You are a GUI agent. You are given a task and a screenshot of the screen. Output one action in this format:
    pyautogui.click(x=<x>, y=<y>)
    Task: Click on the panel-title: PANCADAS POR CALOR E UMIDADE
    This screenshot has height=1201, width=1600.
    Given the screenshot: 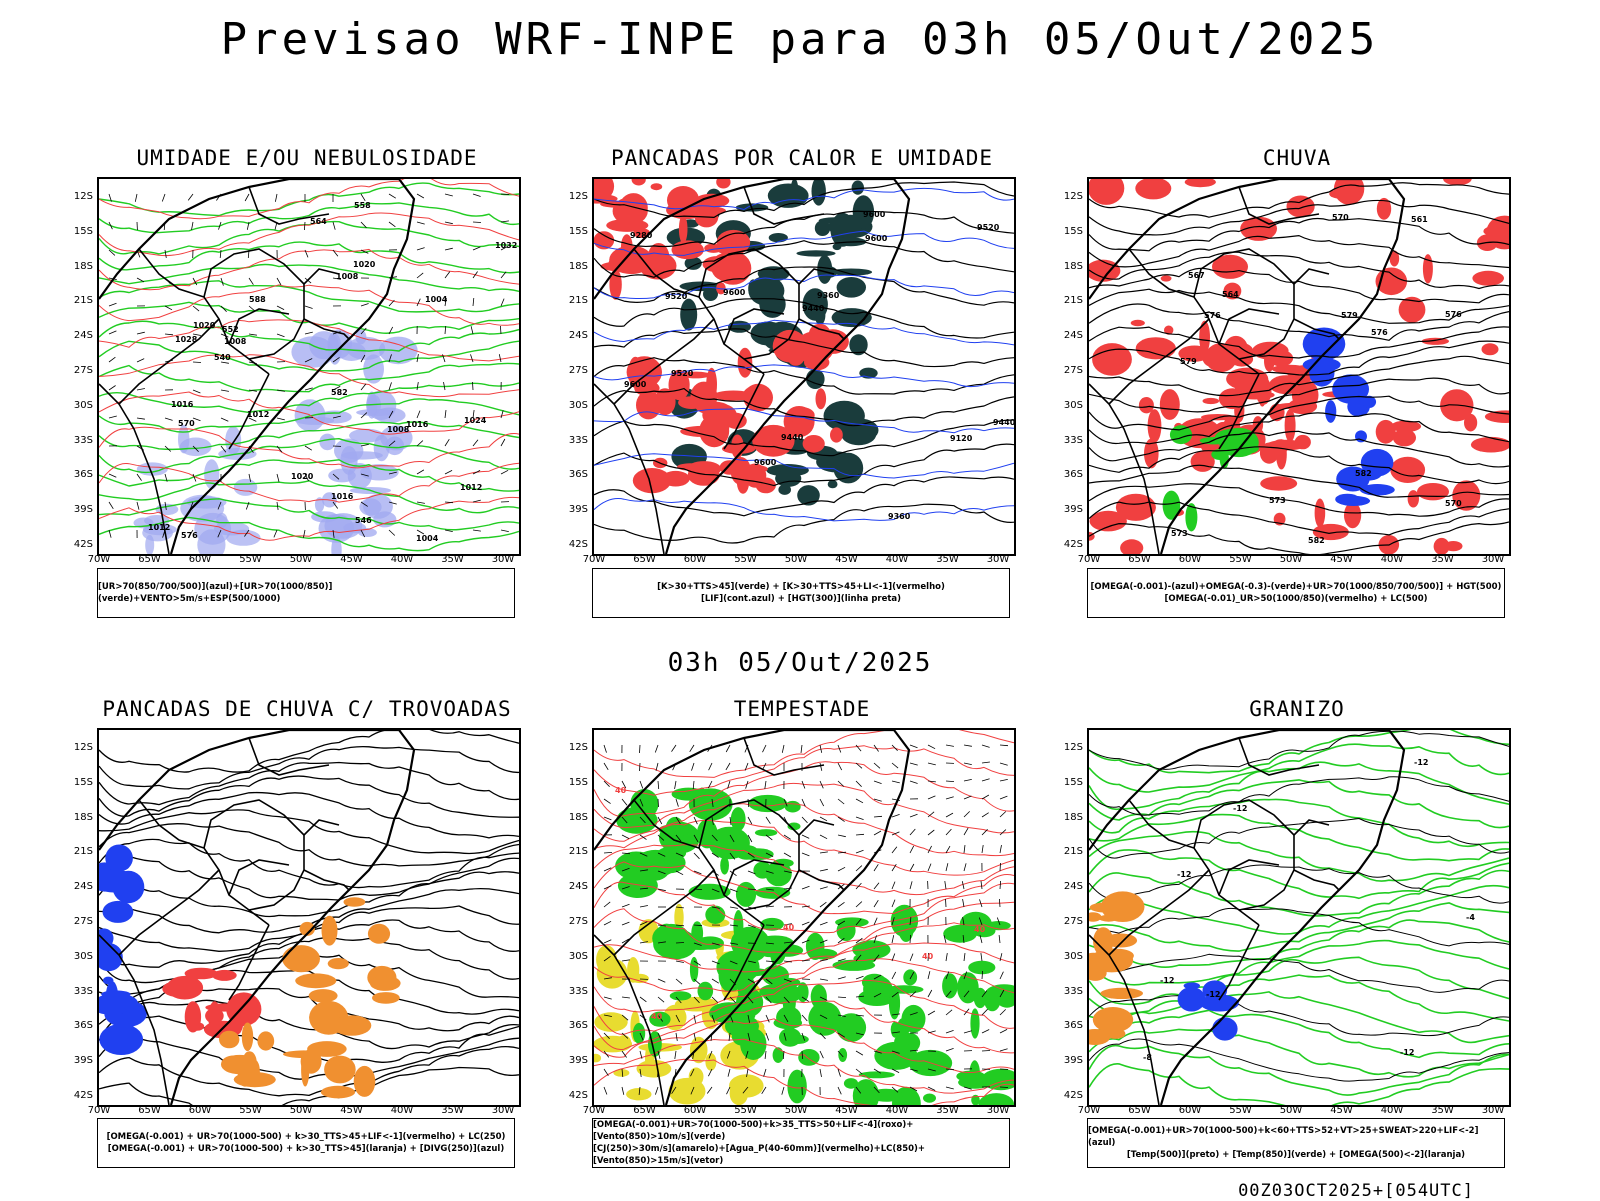 What is the action you would take?
    pyautogui.click(x=802, y=158)
    